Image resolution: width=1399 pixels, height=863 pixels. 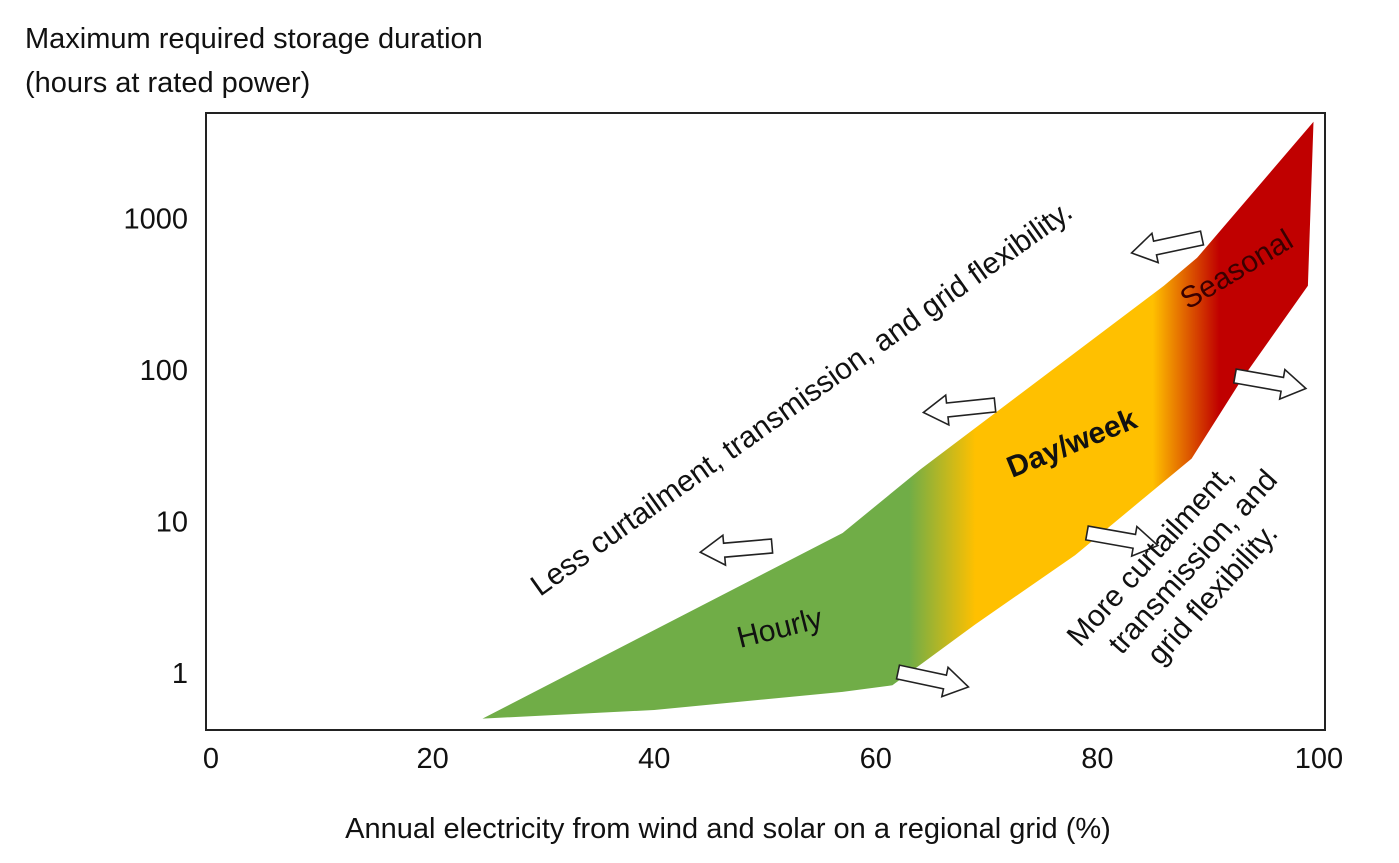 What do you see at coordinates (167, 83) in the screenshot?
I see `y-axis-label-line2: (hours at rated power)` at bounding box center [167, 83].